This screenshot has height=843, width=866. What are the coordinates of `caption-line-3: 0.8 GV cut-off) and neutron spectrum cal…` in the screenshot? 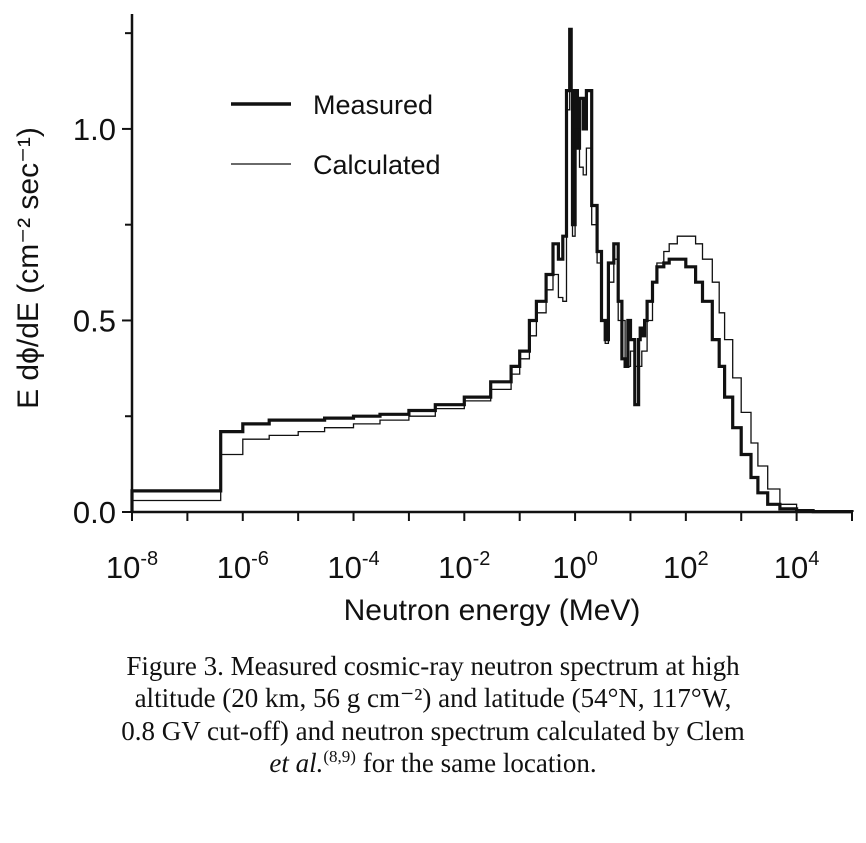 It's located at (433, 730).